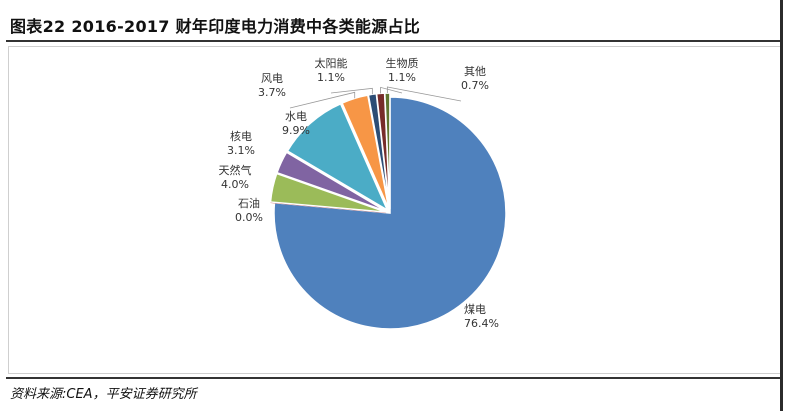 Image resolution: width=800 pixels, height=411 pixels. I want to click on footer-divider, so click(394, 378).